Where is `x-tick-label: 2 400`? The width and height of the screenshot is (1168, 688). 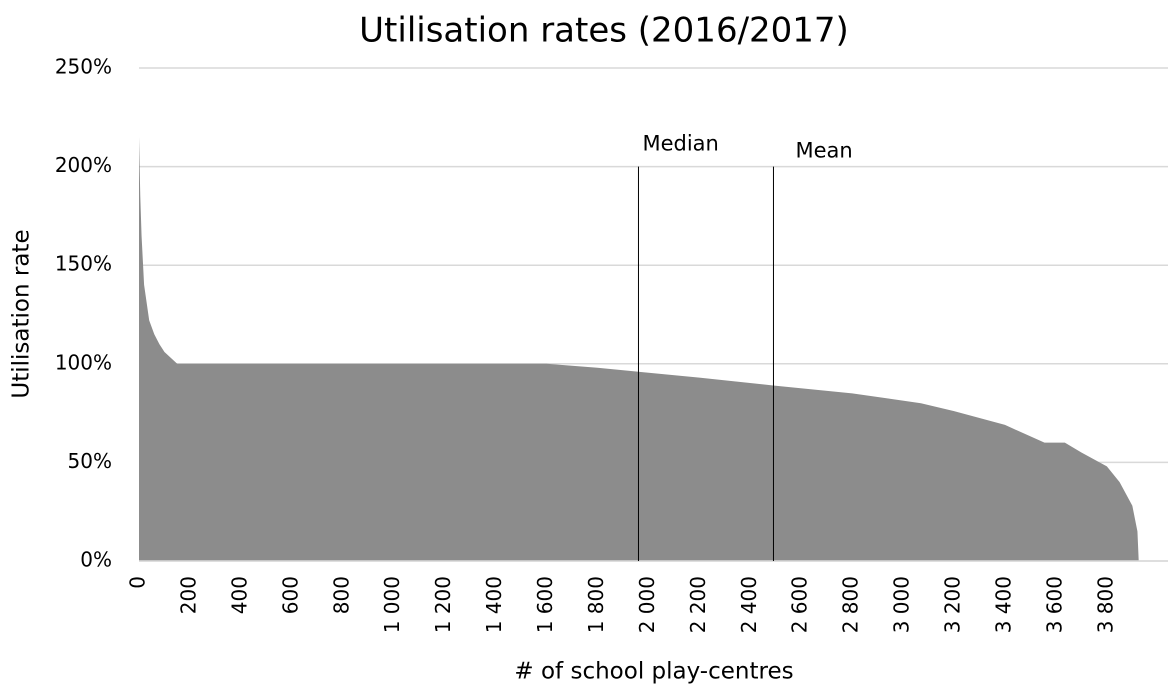 x-tick-label: 2 400 is located at coordinates (749, 604).